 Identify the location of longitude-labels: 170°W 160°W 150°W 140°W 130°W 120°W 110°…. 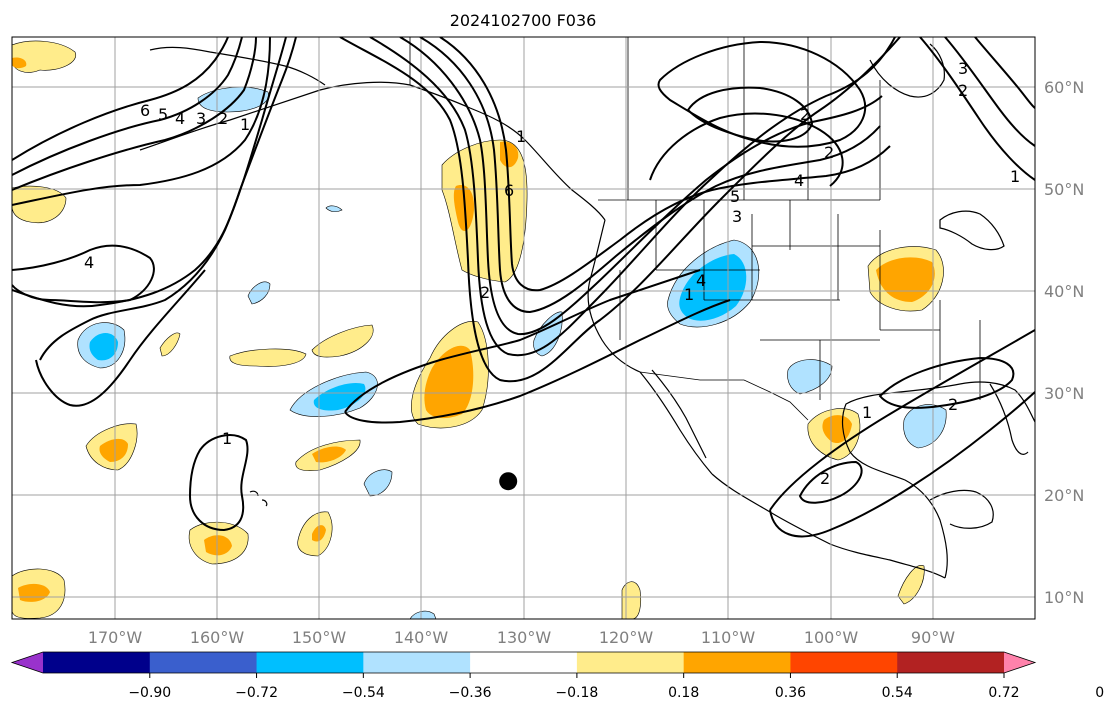
(521, 637).